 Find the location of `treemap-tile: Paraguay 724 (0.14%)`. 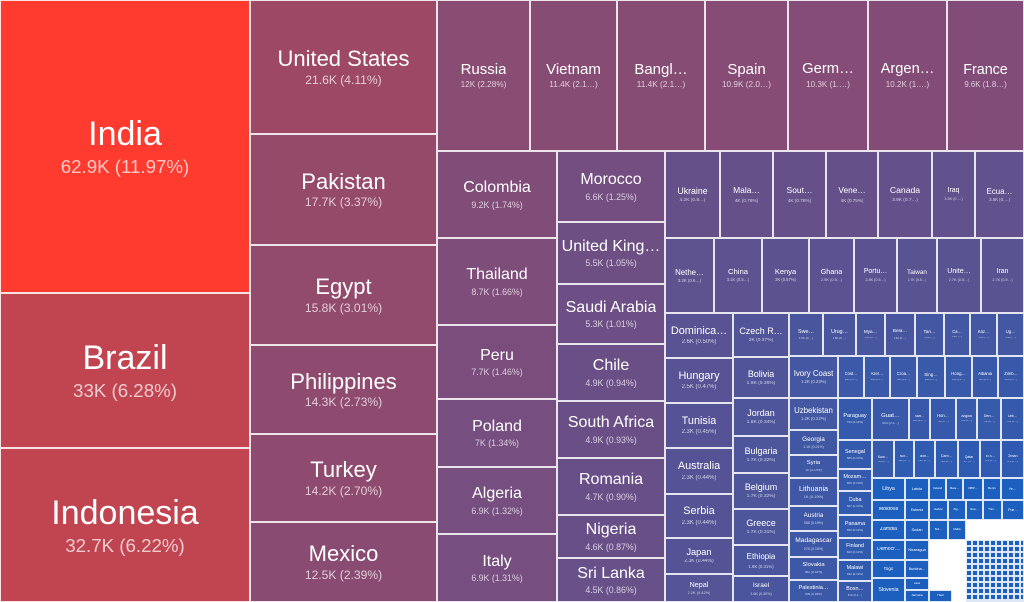

treemap-tile: Paraguay 724 (0.14%) is located at coordinates (855, 419).